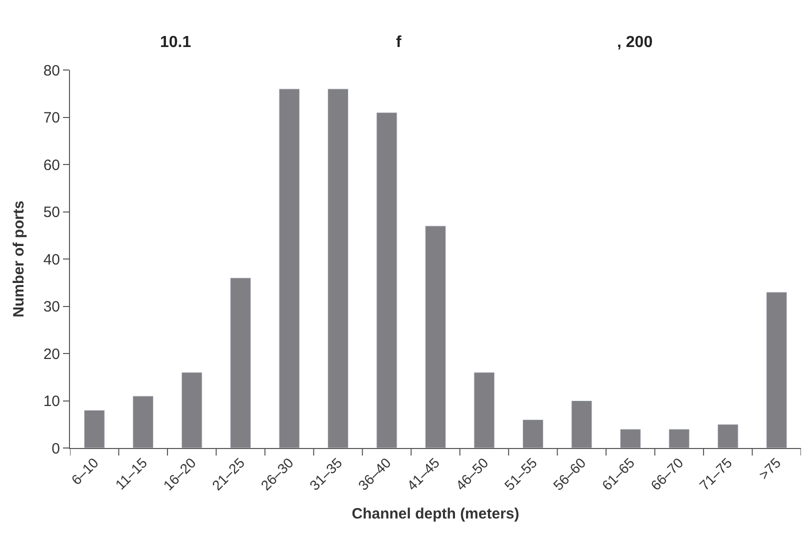  What do you see at coordinates (51, 307) in the screenshot?
I see `y-tick-label: 30` at bounding box center [51, 307].